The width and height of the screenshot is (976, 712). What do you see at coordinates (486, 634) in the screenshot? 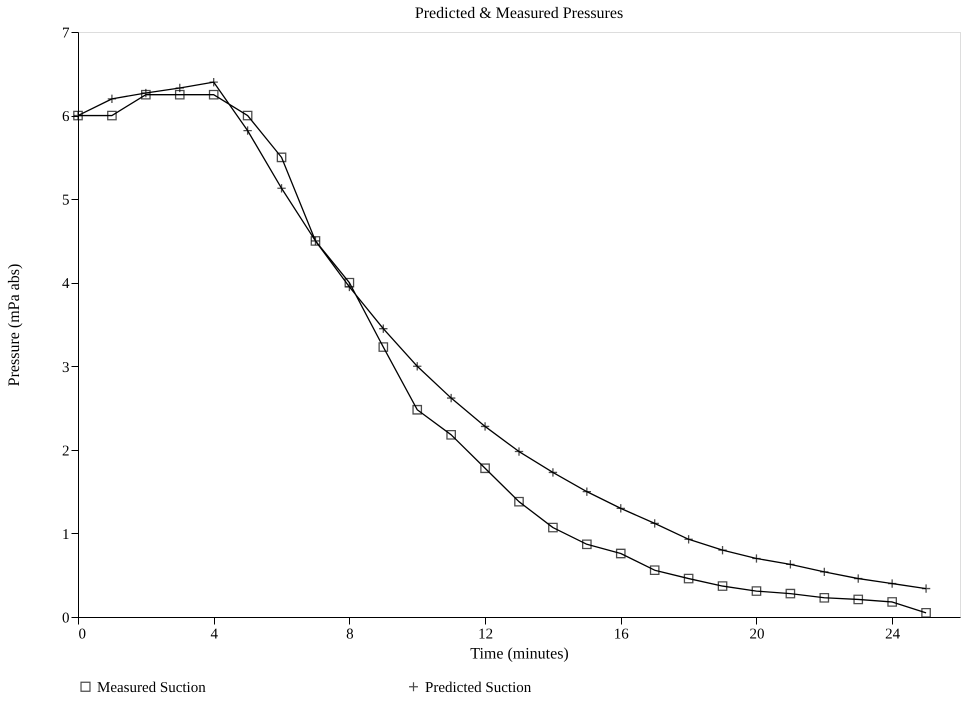
I see `x-tick-label: 12` at bounding box center [486, 634].